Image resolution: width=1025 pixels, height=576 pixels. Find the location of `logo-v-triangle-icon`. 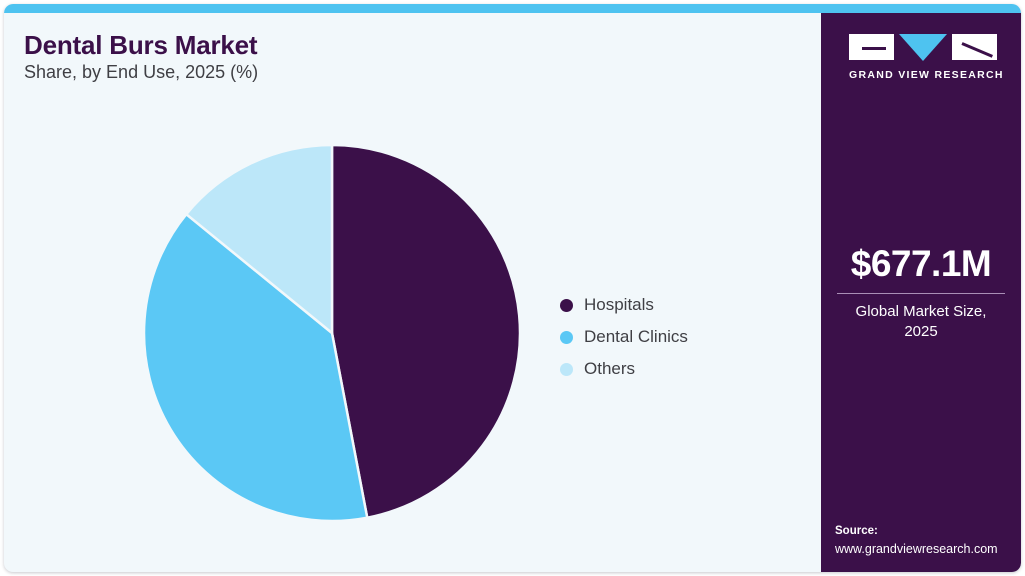

logo-v-triangle-icon is located at coordinates (923, 47).